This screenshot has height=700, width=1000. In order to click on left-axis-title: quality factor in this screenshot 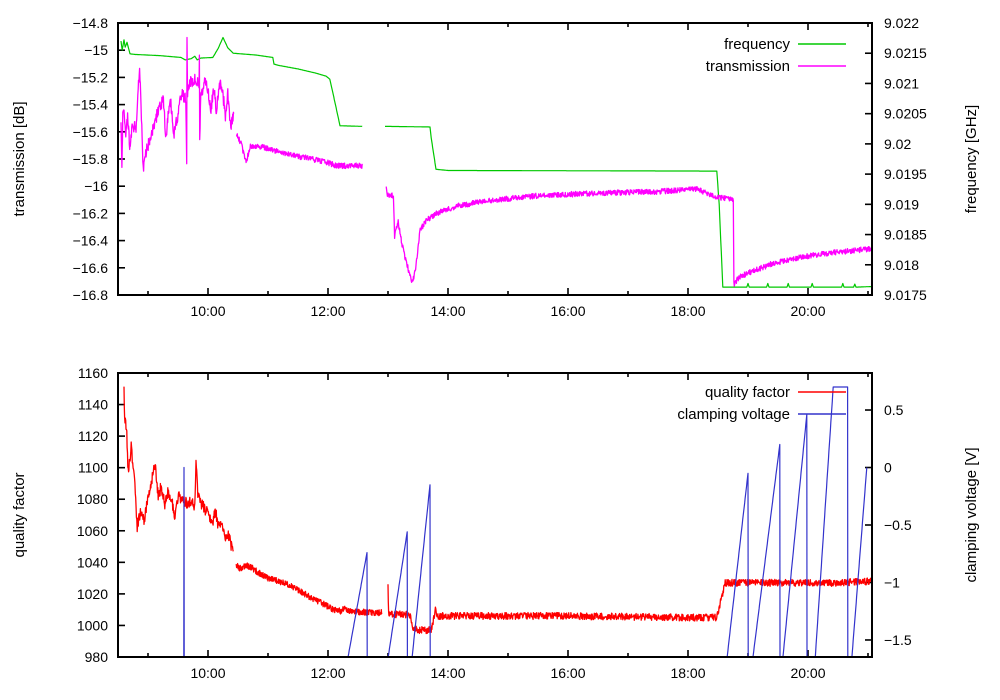, I will do `click(19, 514)`.